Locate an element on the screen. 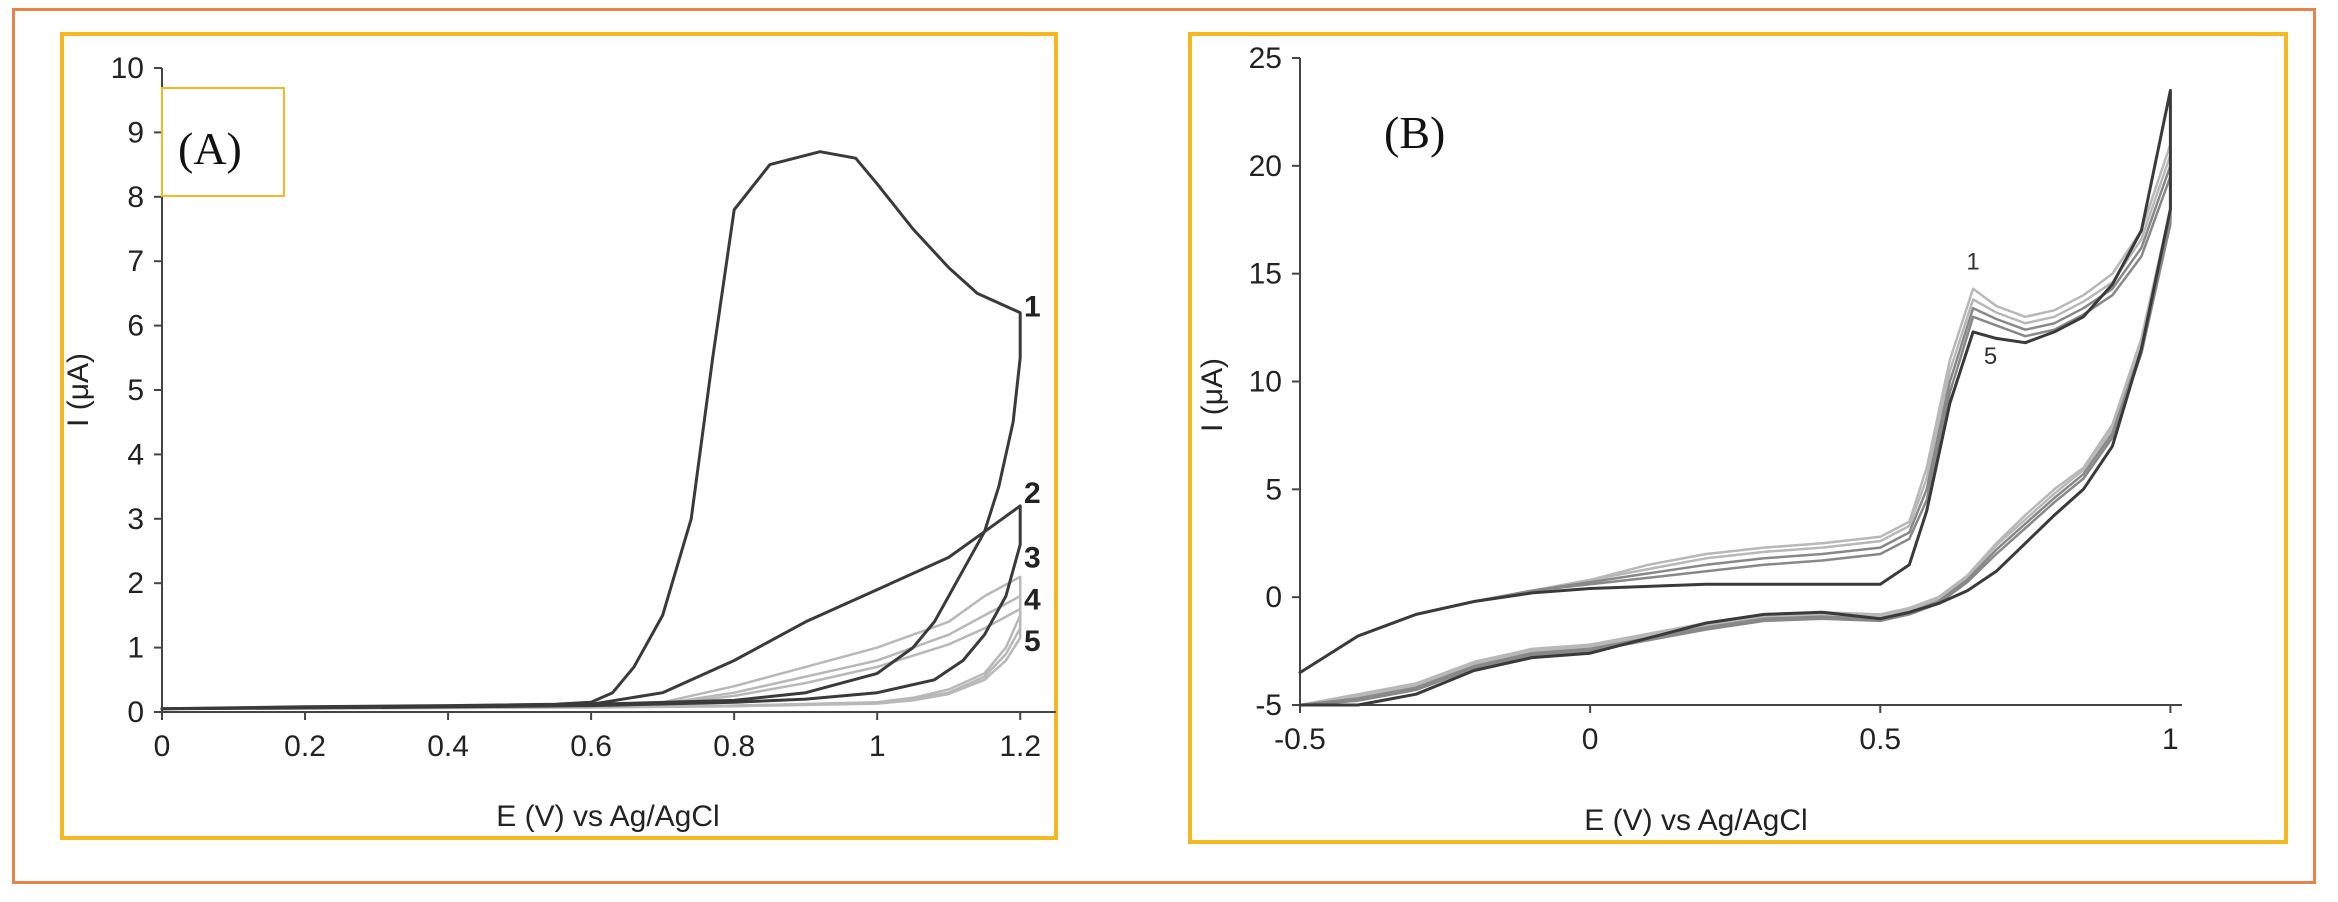 This screenshot has height=902, width=2338. chart-a-y-tick-label: 0 is located at coordinates (135, 712).